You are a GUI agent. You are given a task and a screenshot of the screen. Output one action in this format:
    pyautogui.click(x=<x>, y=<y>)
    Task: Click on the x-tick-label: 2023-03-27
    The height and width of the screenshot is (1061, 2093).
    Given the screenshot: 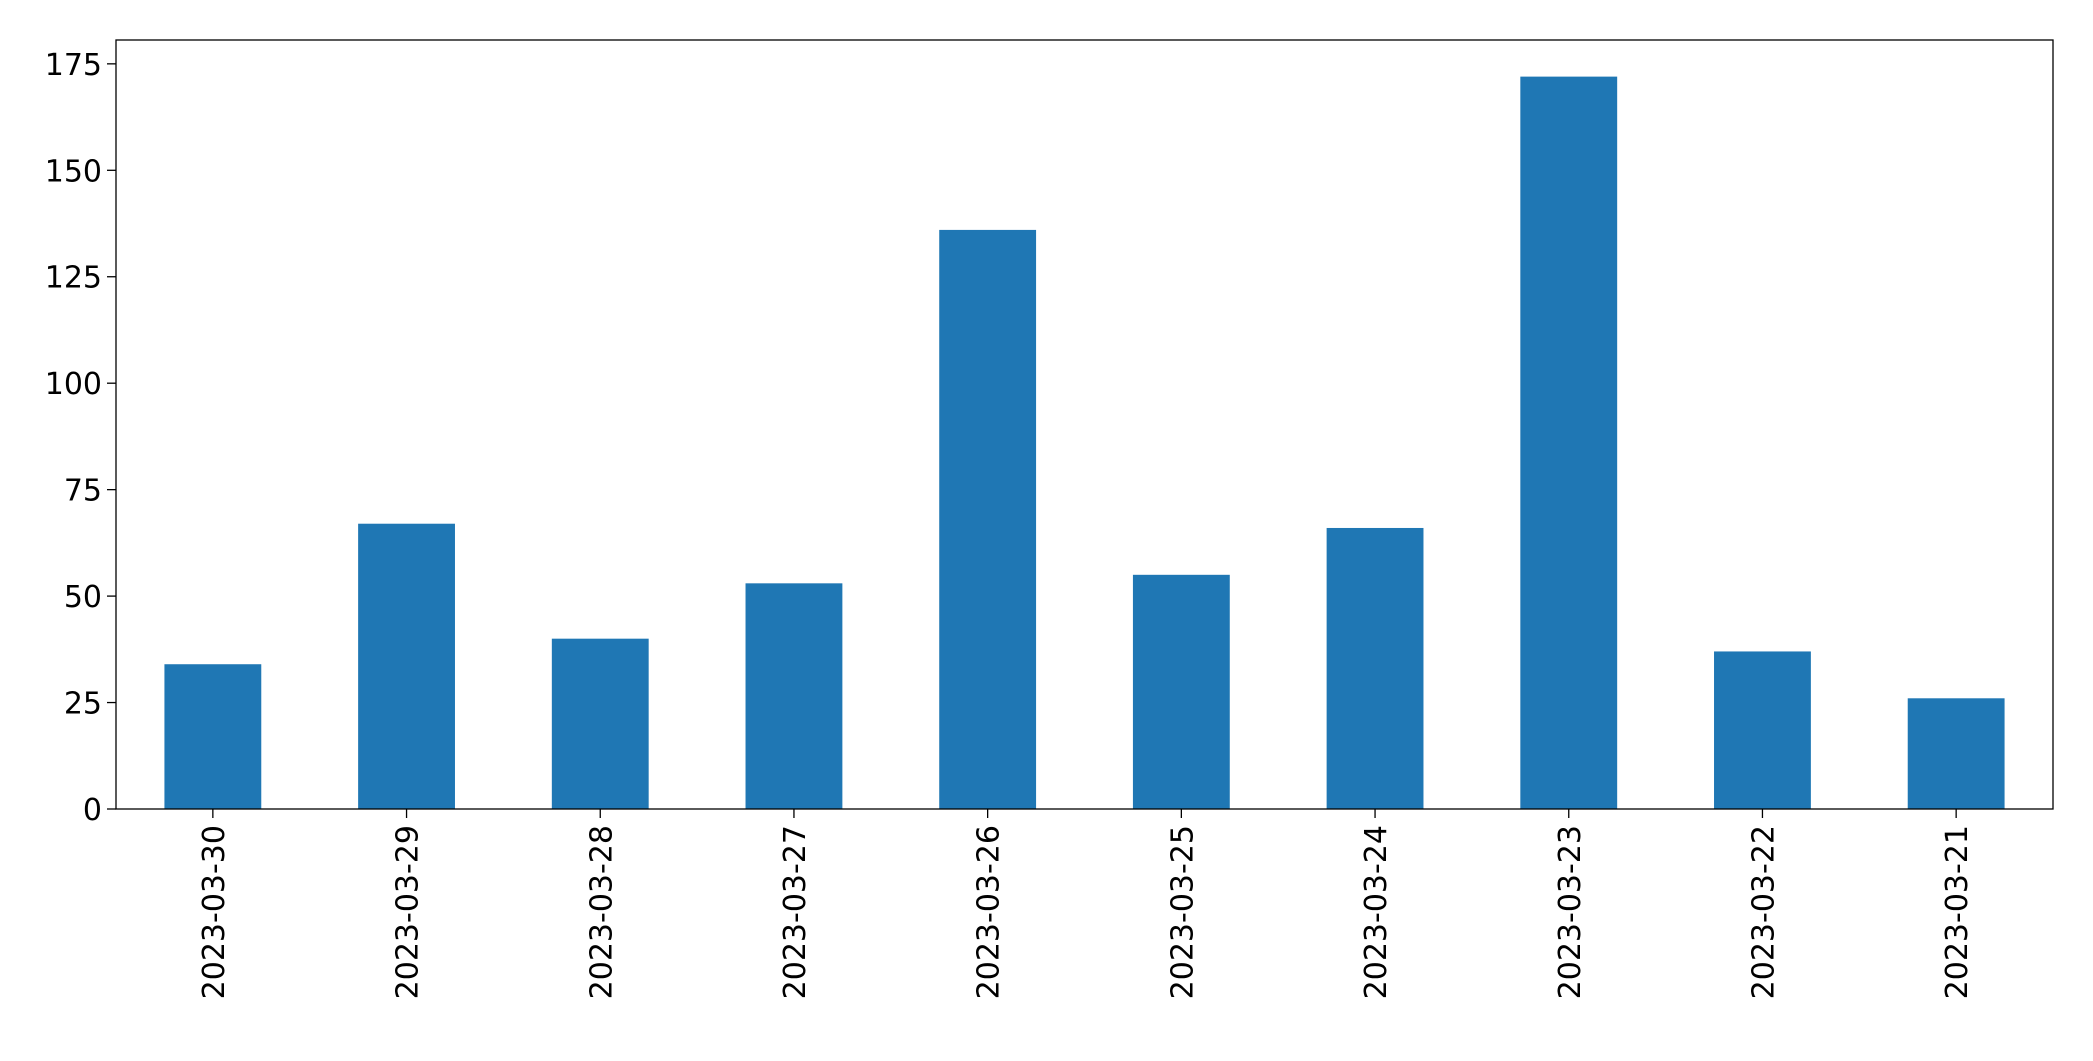 What is the action you would take?
    pyautogui.click(x=795, y=912)
    